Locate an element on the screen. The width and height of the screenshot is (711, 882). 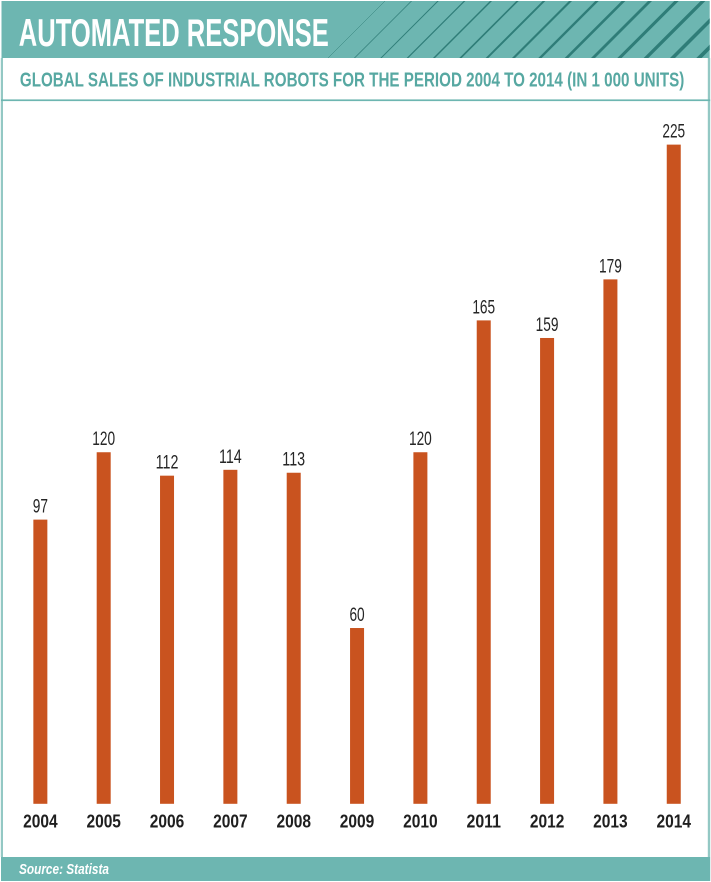
svg-text: 2014 is located at coordinates (674, 821).